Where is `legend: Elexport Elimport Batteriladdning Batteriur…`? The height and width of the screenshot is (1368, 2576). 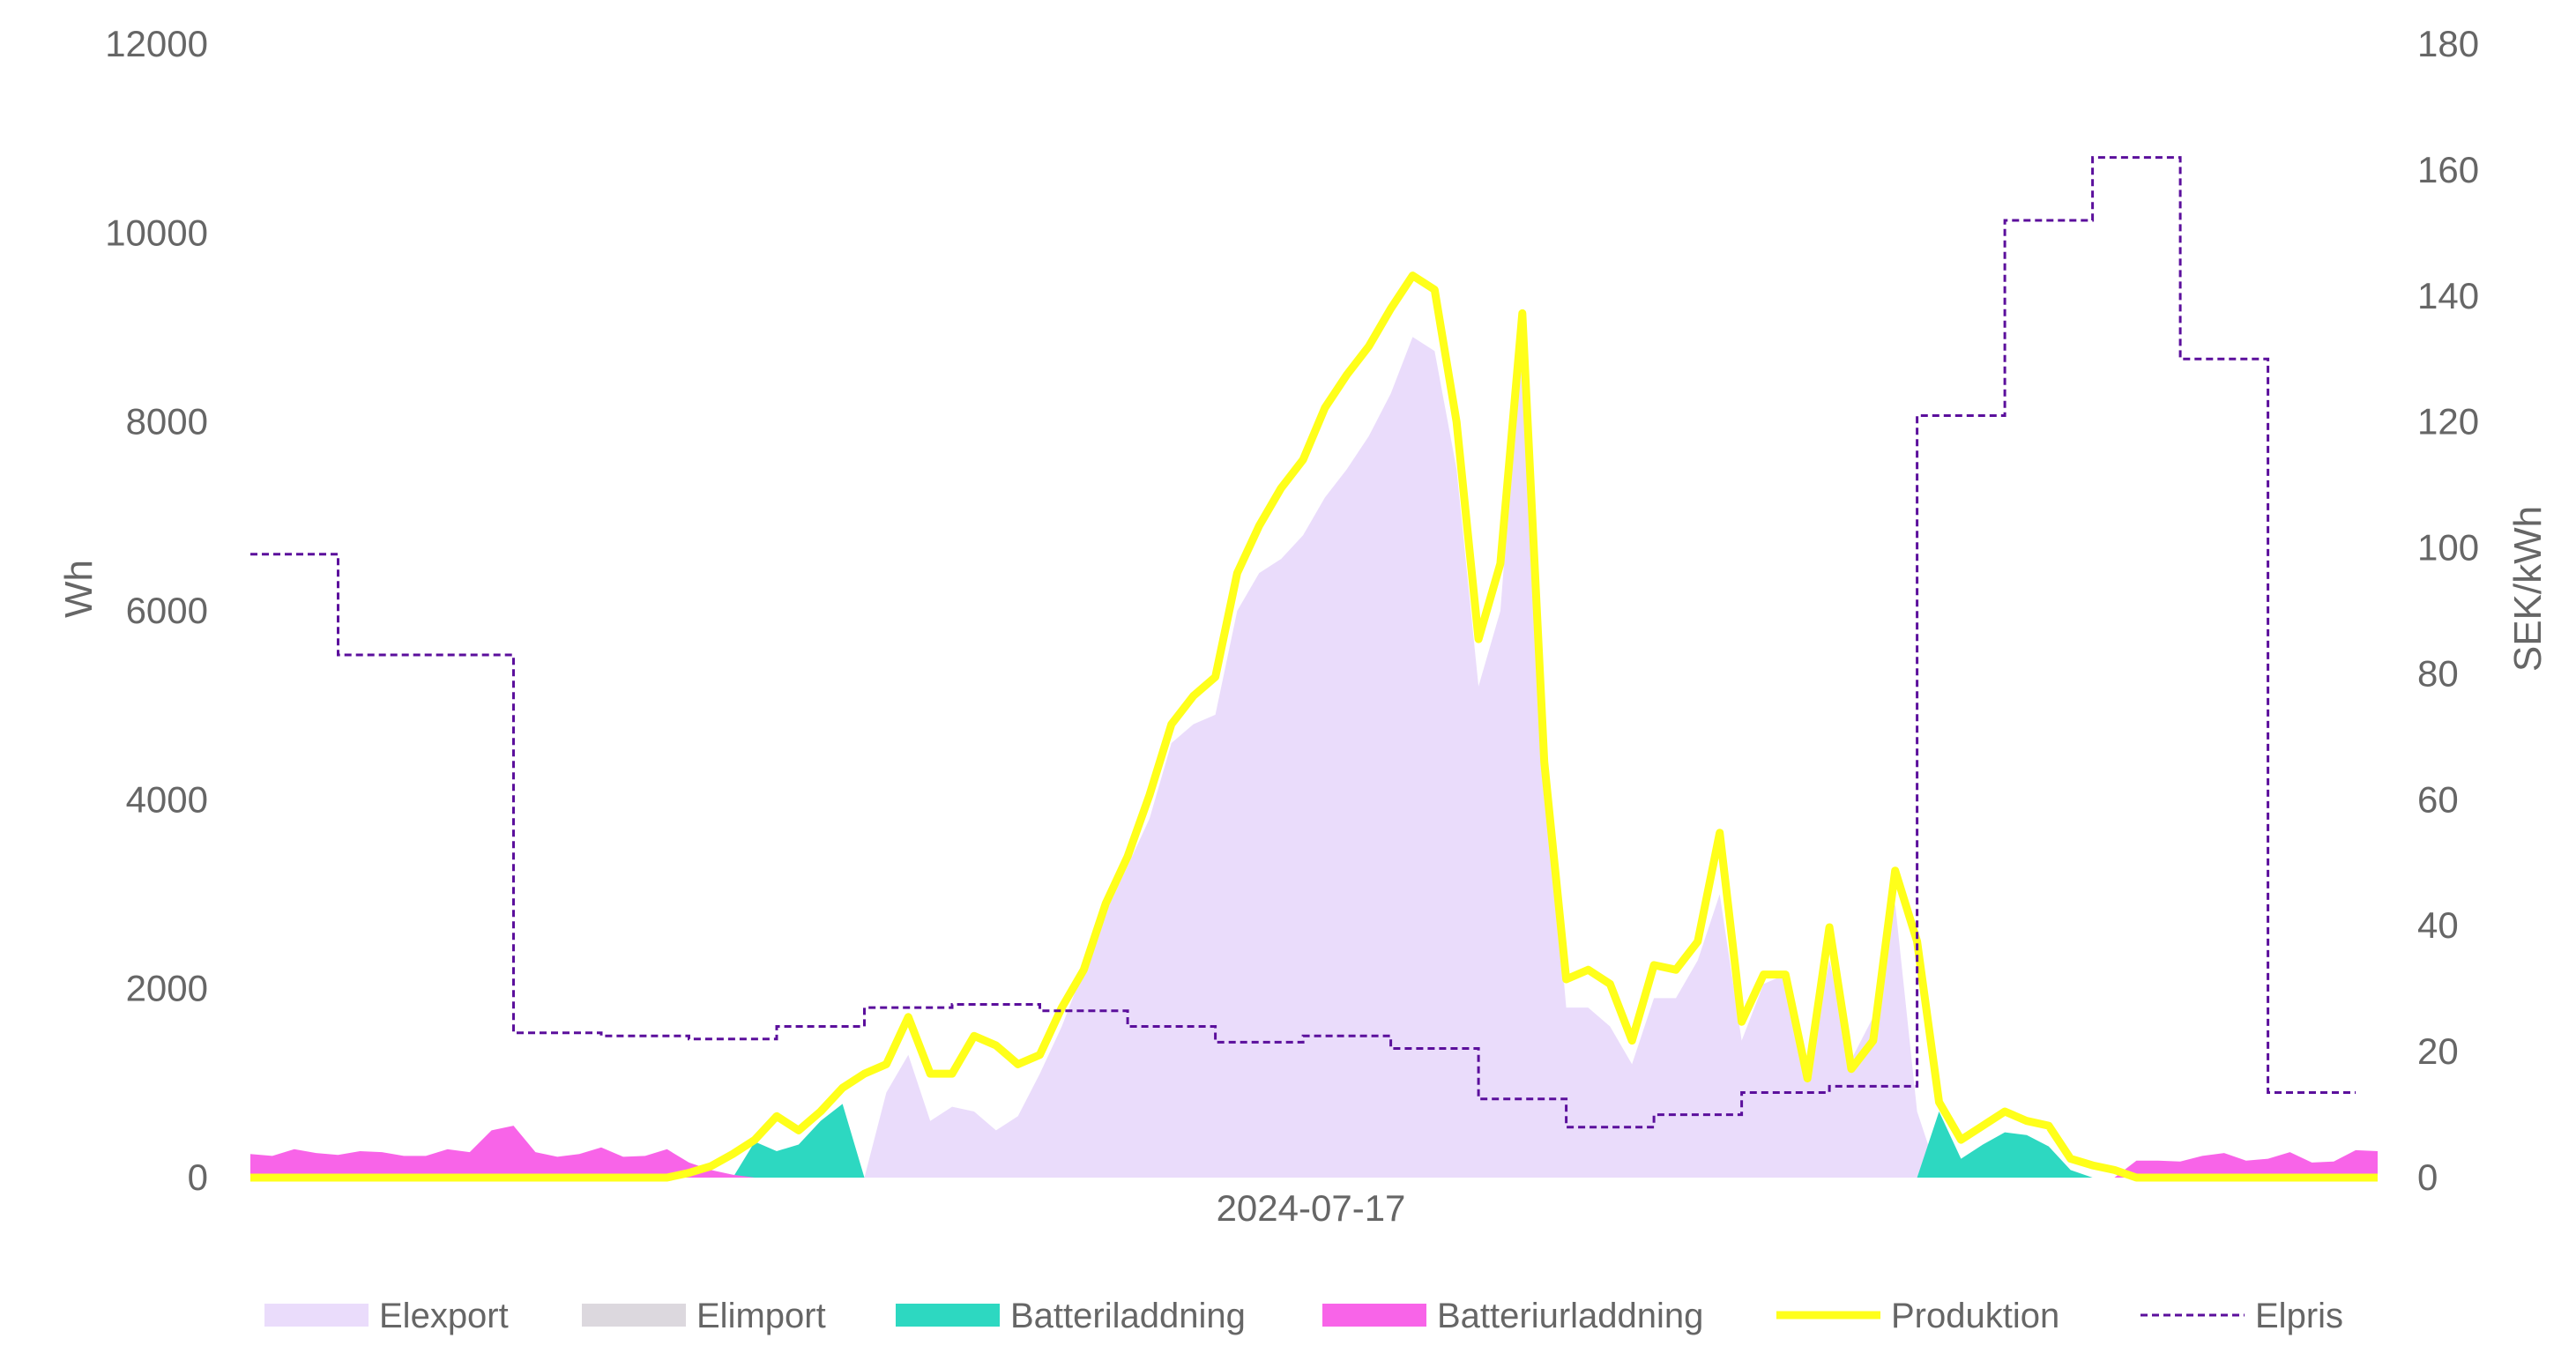 legend: Elexport Elimport Batteriladdning Batteriur… is located at coordinates (1303, 1316).